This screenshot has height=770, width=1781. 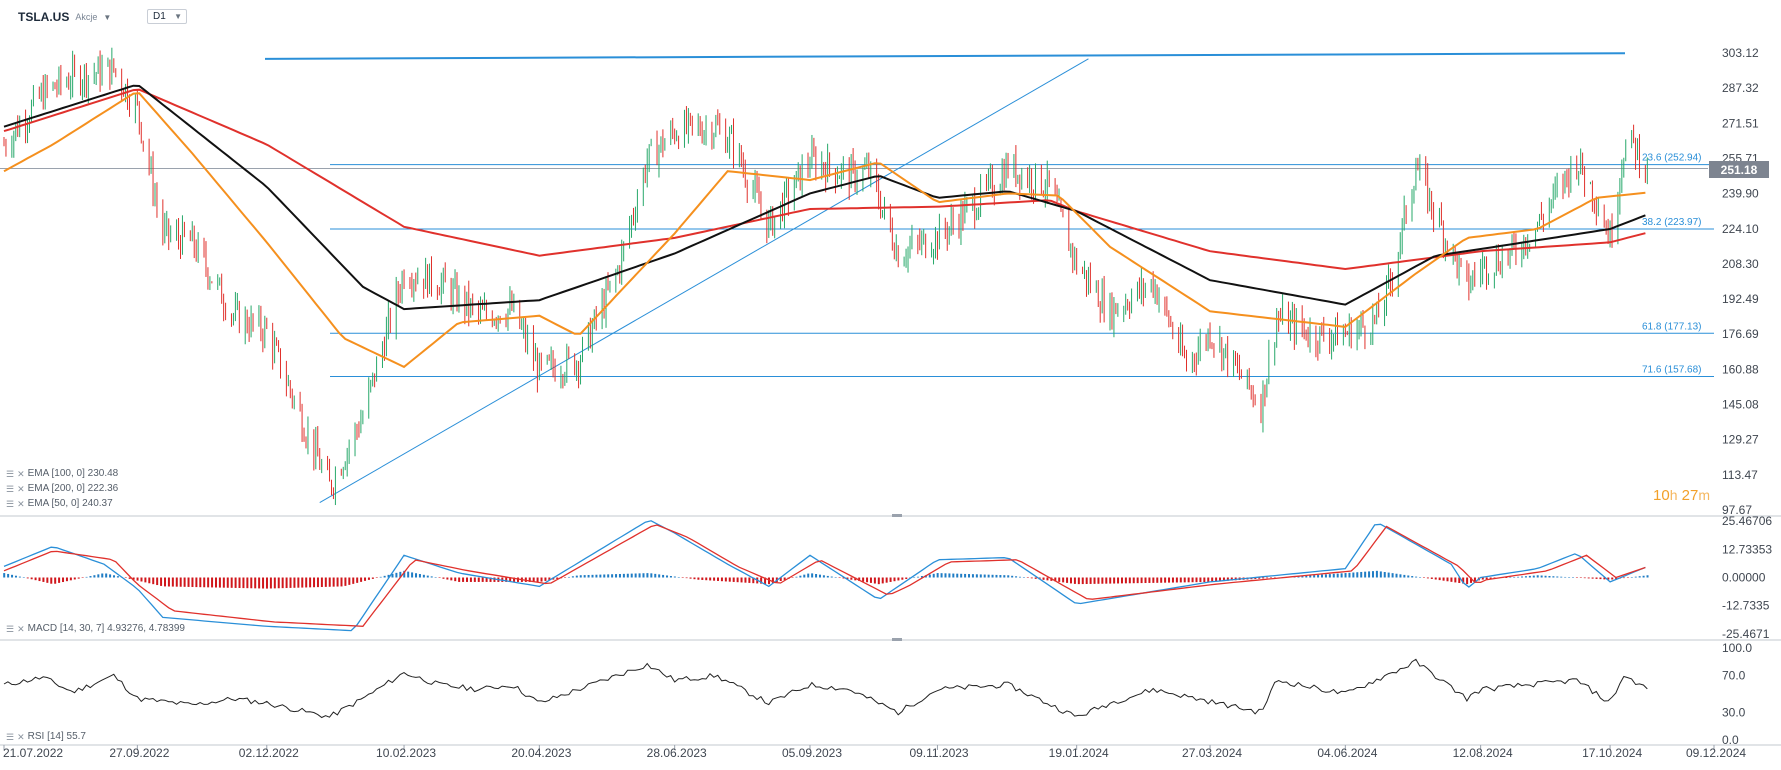 What do you see at coordinates (62, 489) in the screenshot?
I see `indicator-legend-ema200: ☰ ✕ EMA [200, 0] 222.36` at bounding box center [62, 489].